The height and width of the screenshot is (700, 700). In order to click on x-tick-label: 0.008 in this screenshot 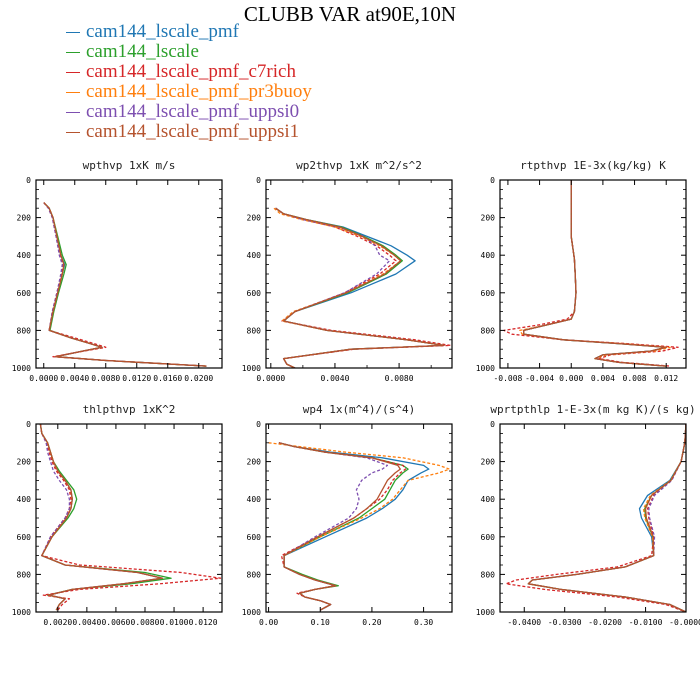, I will do `click(635, 378)`.